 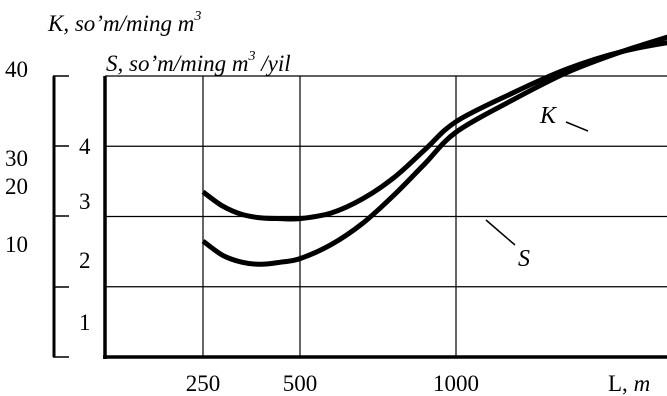 What do you see at coordinates (124, 22) in the screenshot?
I see `y-axis-outer-title: K, so’m/ming m3` at bounding box center [124, 22].